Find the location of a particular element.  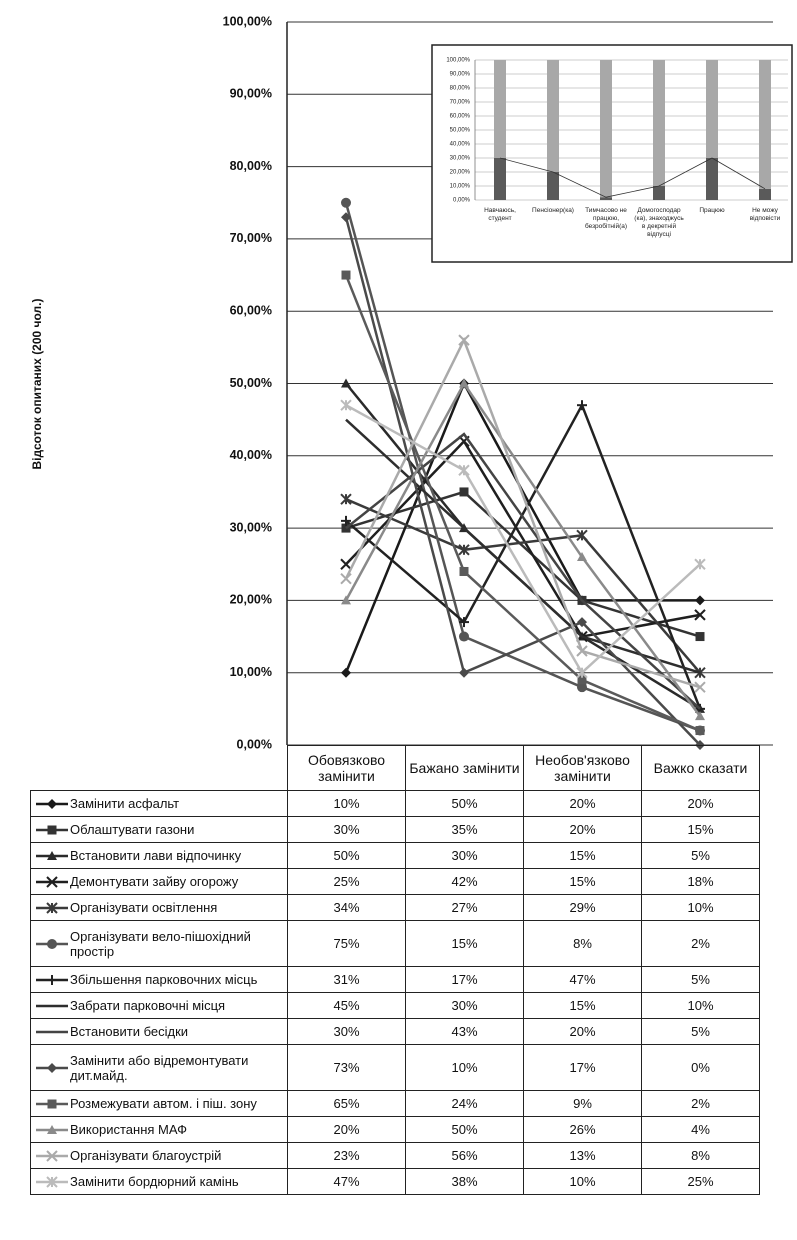

value-cell: 18% is located at coordinates (700, 881).